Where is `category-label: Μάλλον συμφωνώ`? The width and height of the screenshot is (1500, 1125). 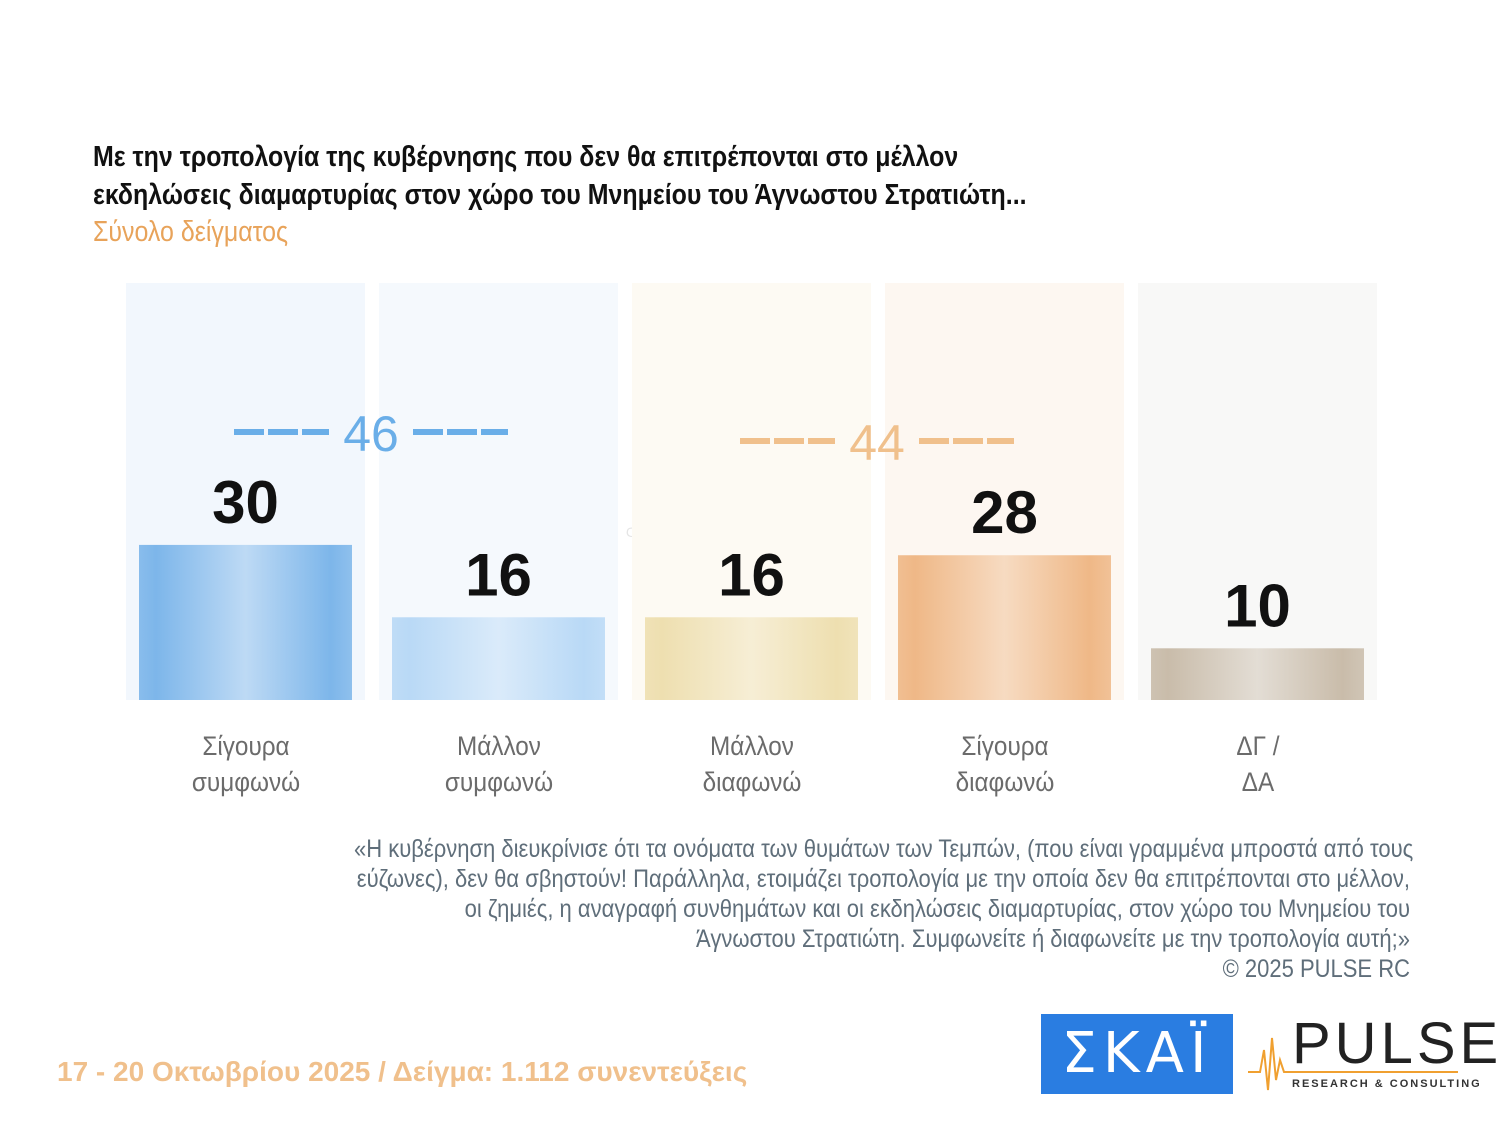 category-label: Μάλλον συμφωνώ is located at coordinates (498, 764).